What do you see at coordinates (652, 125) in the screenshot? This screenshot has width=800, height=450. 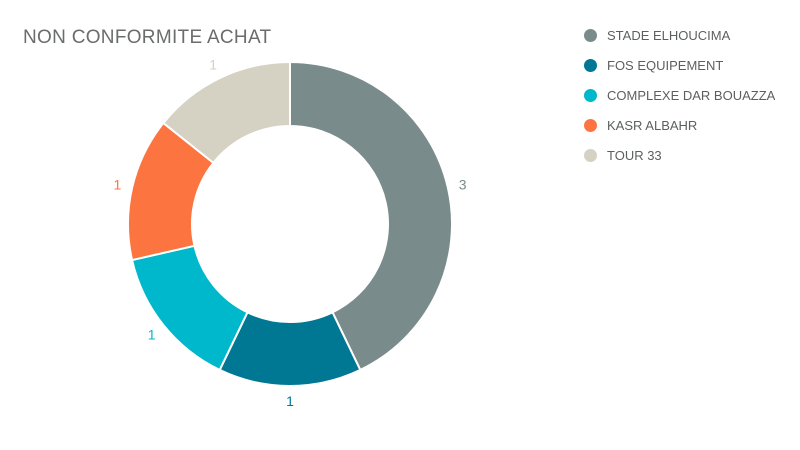 I see `legend-item-label: KASR ALBAHR` at bounding box center [652, 125].